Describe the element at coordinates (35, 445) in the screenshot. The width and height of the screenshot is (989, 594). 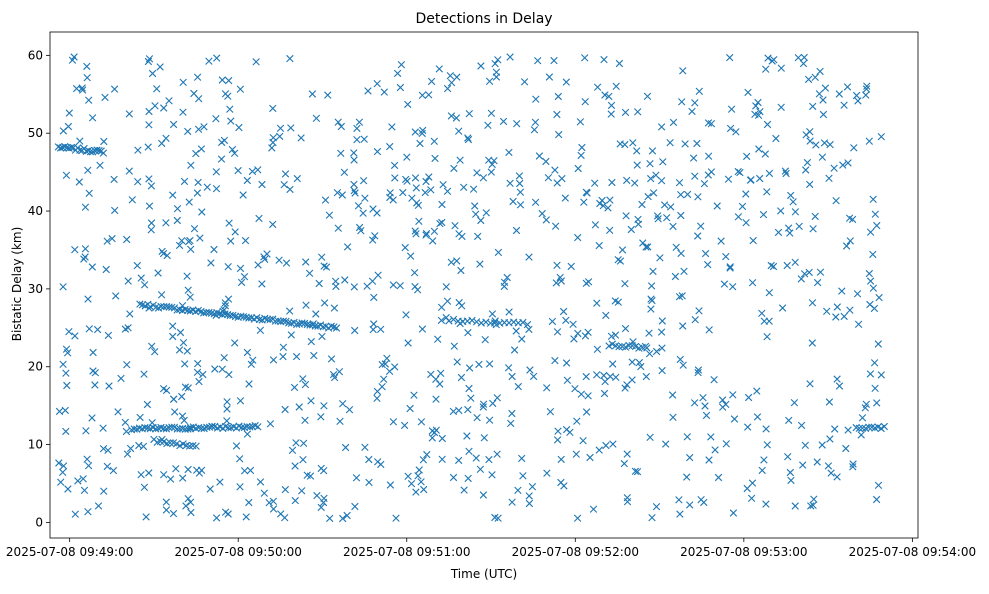
I see `y-tick-label: 10` at that location.